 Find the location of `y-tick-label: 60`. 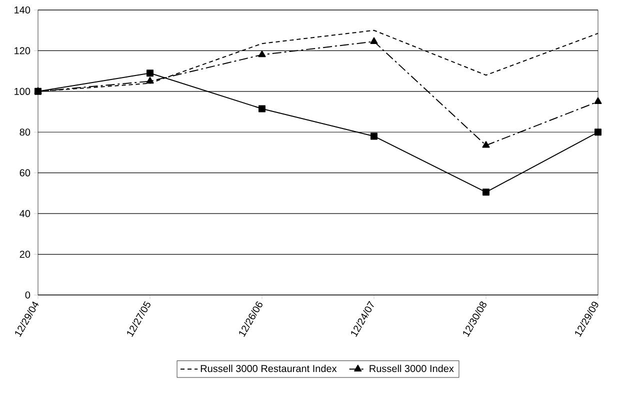

y-tick-label: 60 is located at coordinates (25, 172).